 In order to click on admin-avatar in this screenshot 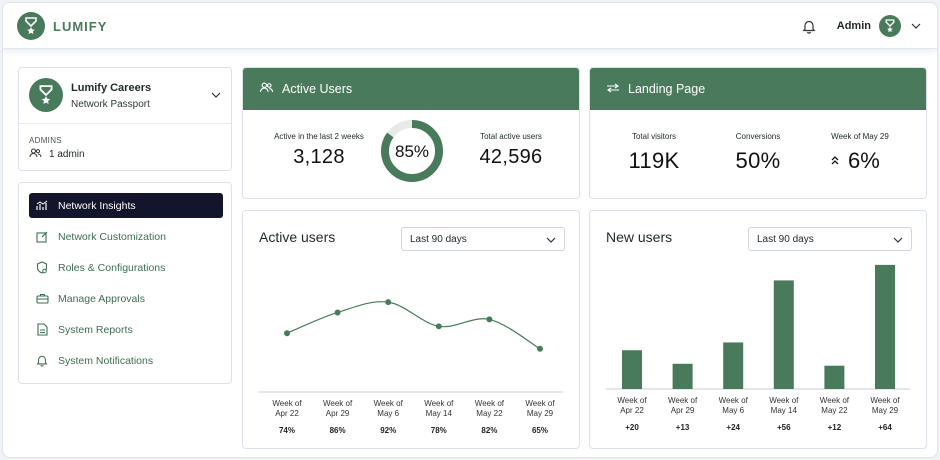, I will do `click(890, 26)`.